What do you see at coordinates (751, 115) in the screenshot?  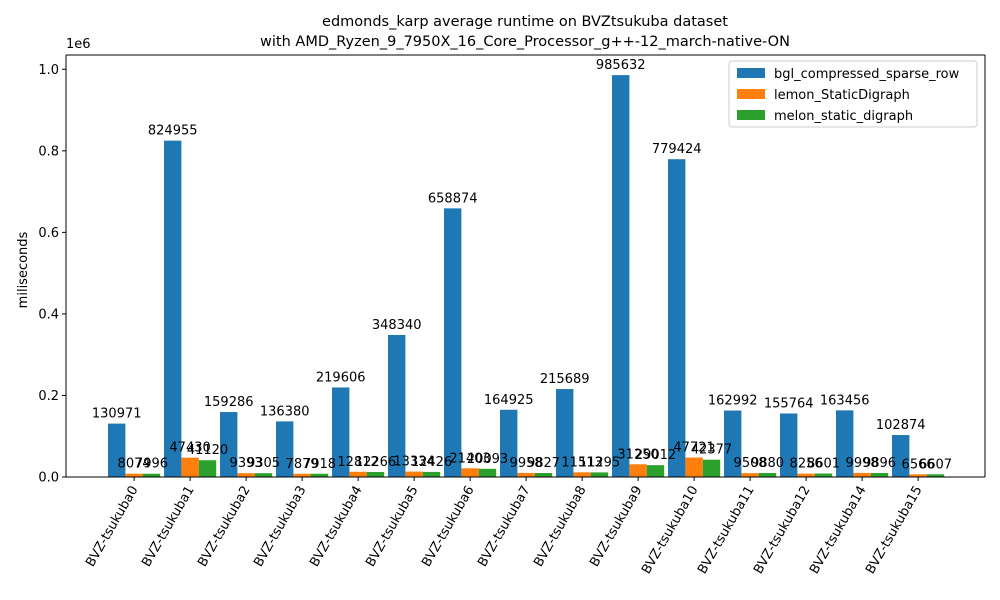 I see `legend-swatch-melon_static_digraph` at bounding box center [751, 115].